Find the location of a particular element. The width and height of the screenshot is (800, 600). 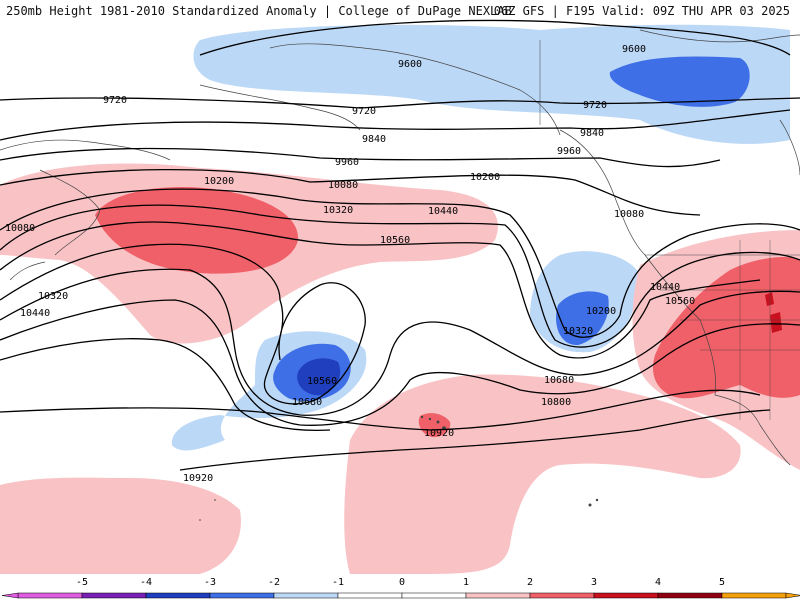

legend-cap-high is located at coordinates (792, 595).